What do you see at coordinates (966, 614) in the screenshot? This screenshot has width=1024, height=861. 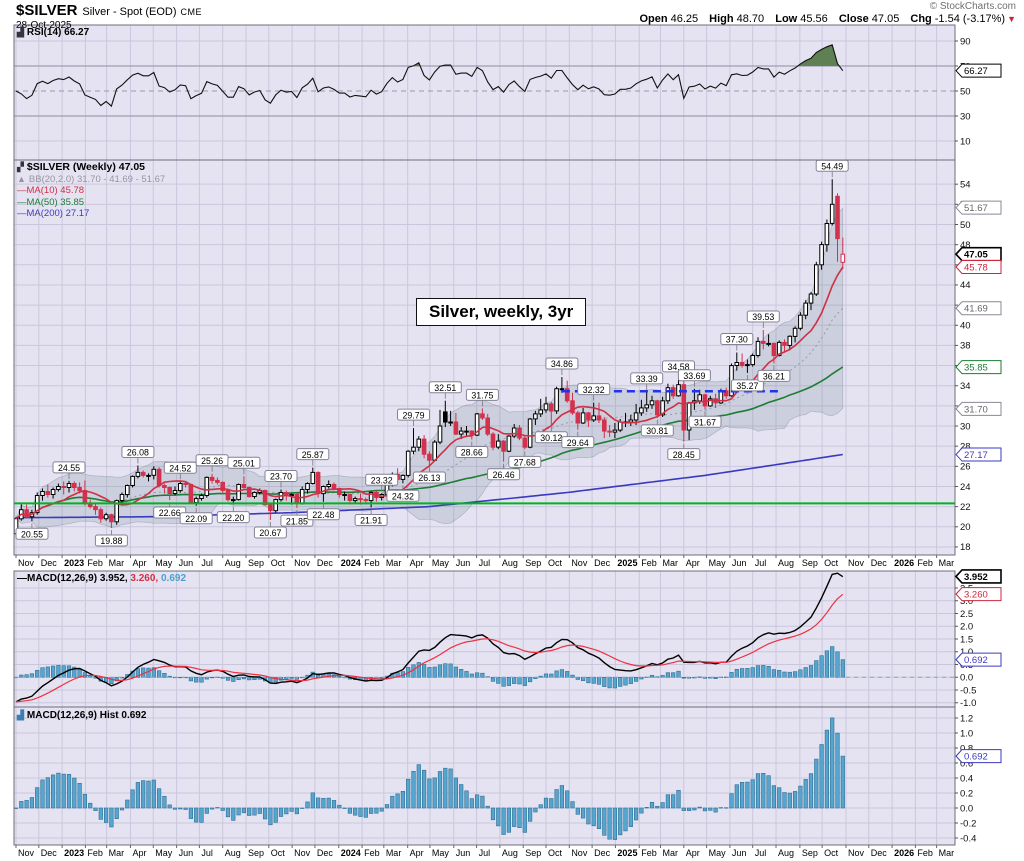 I see `svg-text: 2.5` at bounding box center [966, 614].